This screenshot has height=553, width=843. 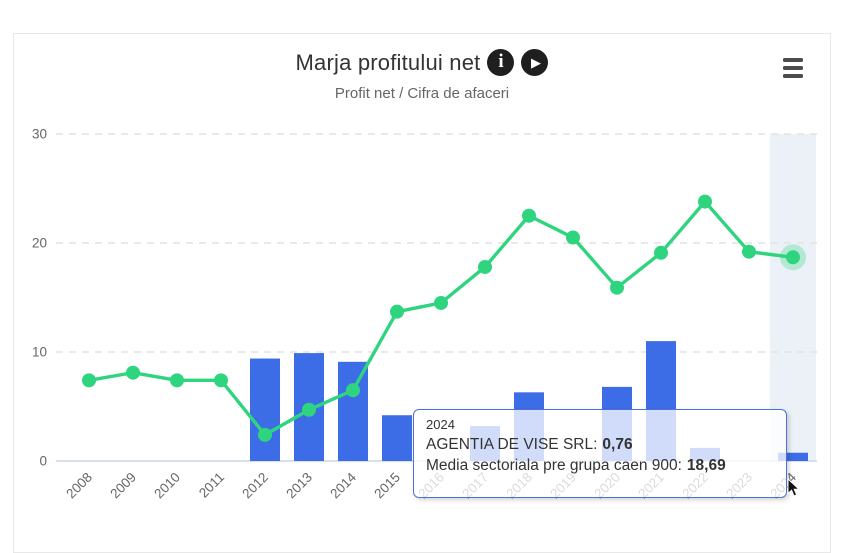 What do you see at coordinates (705, 454) in the screenshot?
I see `bar-2022` at bounding box center [705, 454].